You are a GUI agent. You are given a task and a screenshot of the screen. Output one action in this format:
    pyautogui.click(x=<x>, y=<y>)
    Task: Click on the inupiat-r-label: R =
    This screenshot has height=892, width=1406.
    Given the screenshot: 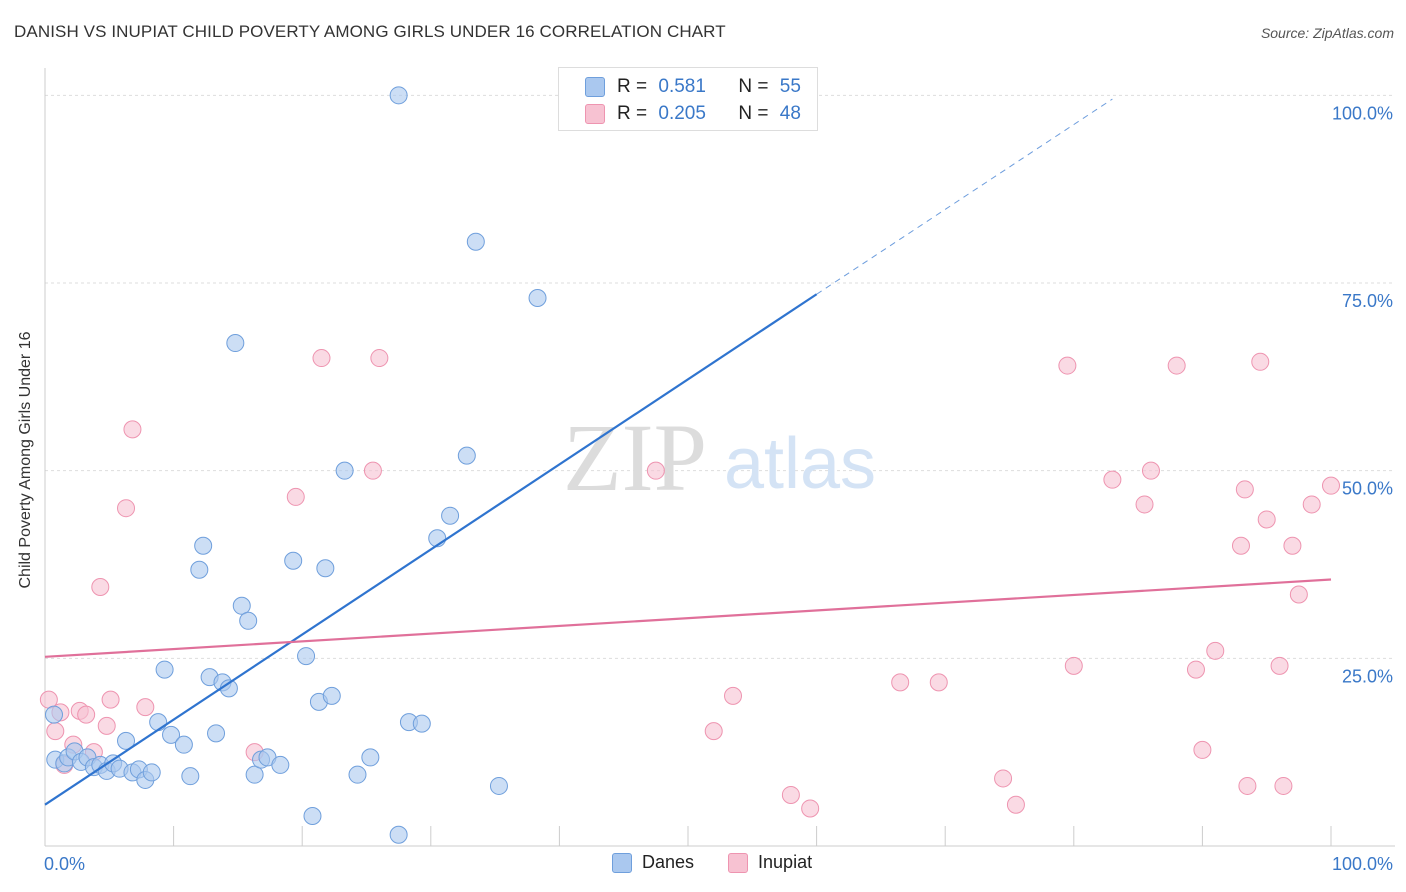 What is the action you would take?
    pyautogui.click(x=632, y=113)
    